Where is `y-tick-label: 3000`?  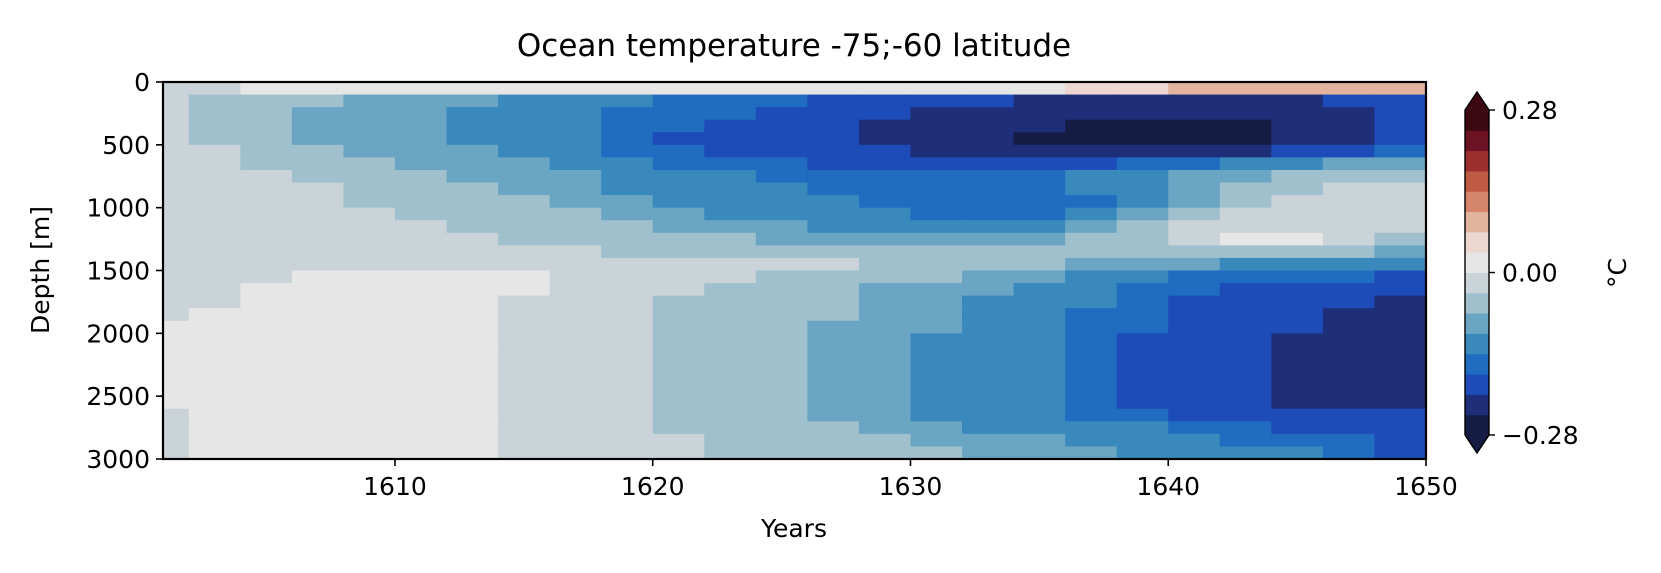
y-tick-label: 3000 is located at coordinates (118, 459).